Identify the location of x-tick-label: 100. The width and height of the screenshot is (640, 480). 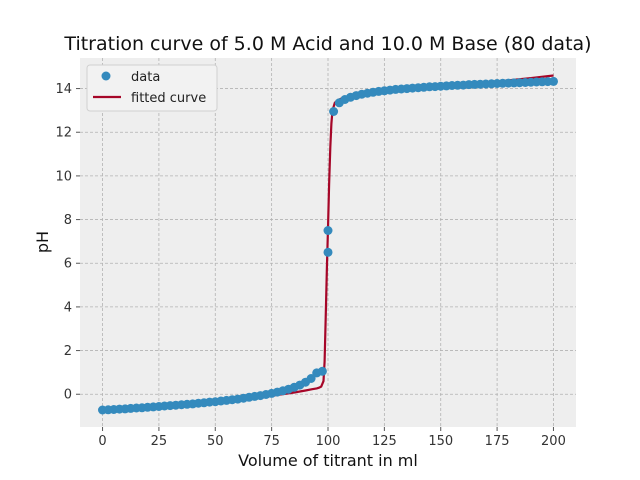
(328, 441).